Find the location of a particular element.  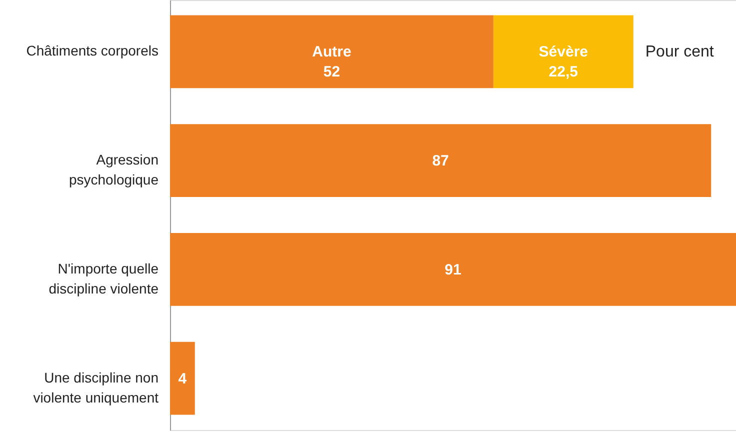

y-tick-label: Agression psychologique is located at coordinates (113, 170).